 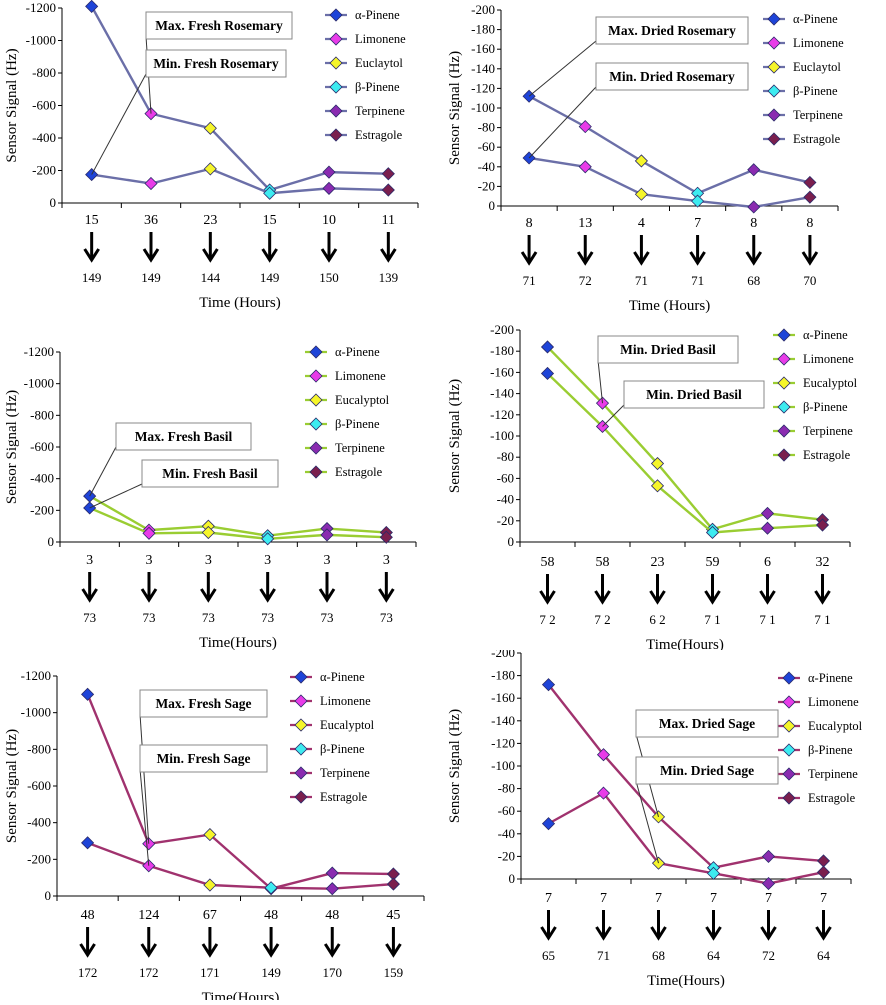 What do you see at coordinates (238, 642) in the screenshot?
I see `x-axis-title: Time(Hours)` at bounding box center [238, 642].